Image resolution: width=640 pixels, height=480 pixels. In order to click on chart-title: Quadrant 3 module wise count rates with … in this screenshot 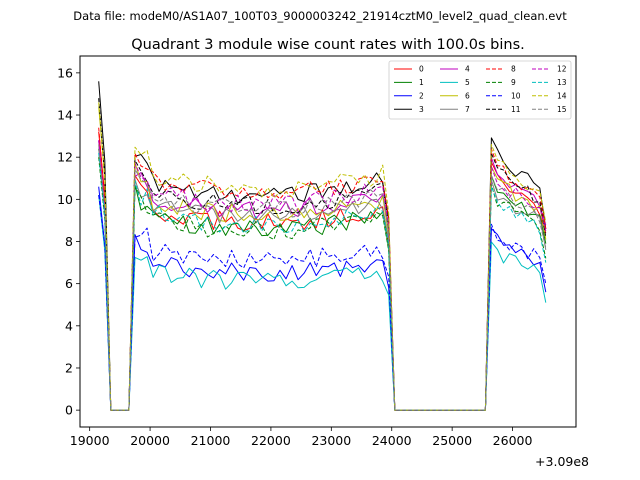, I will do `click(328, 45)`.